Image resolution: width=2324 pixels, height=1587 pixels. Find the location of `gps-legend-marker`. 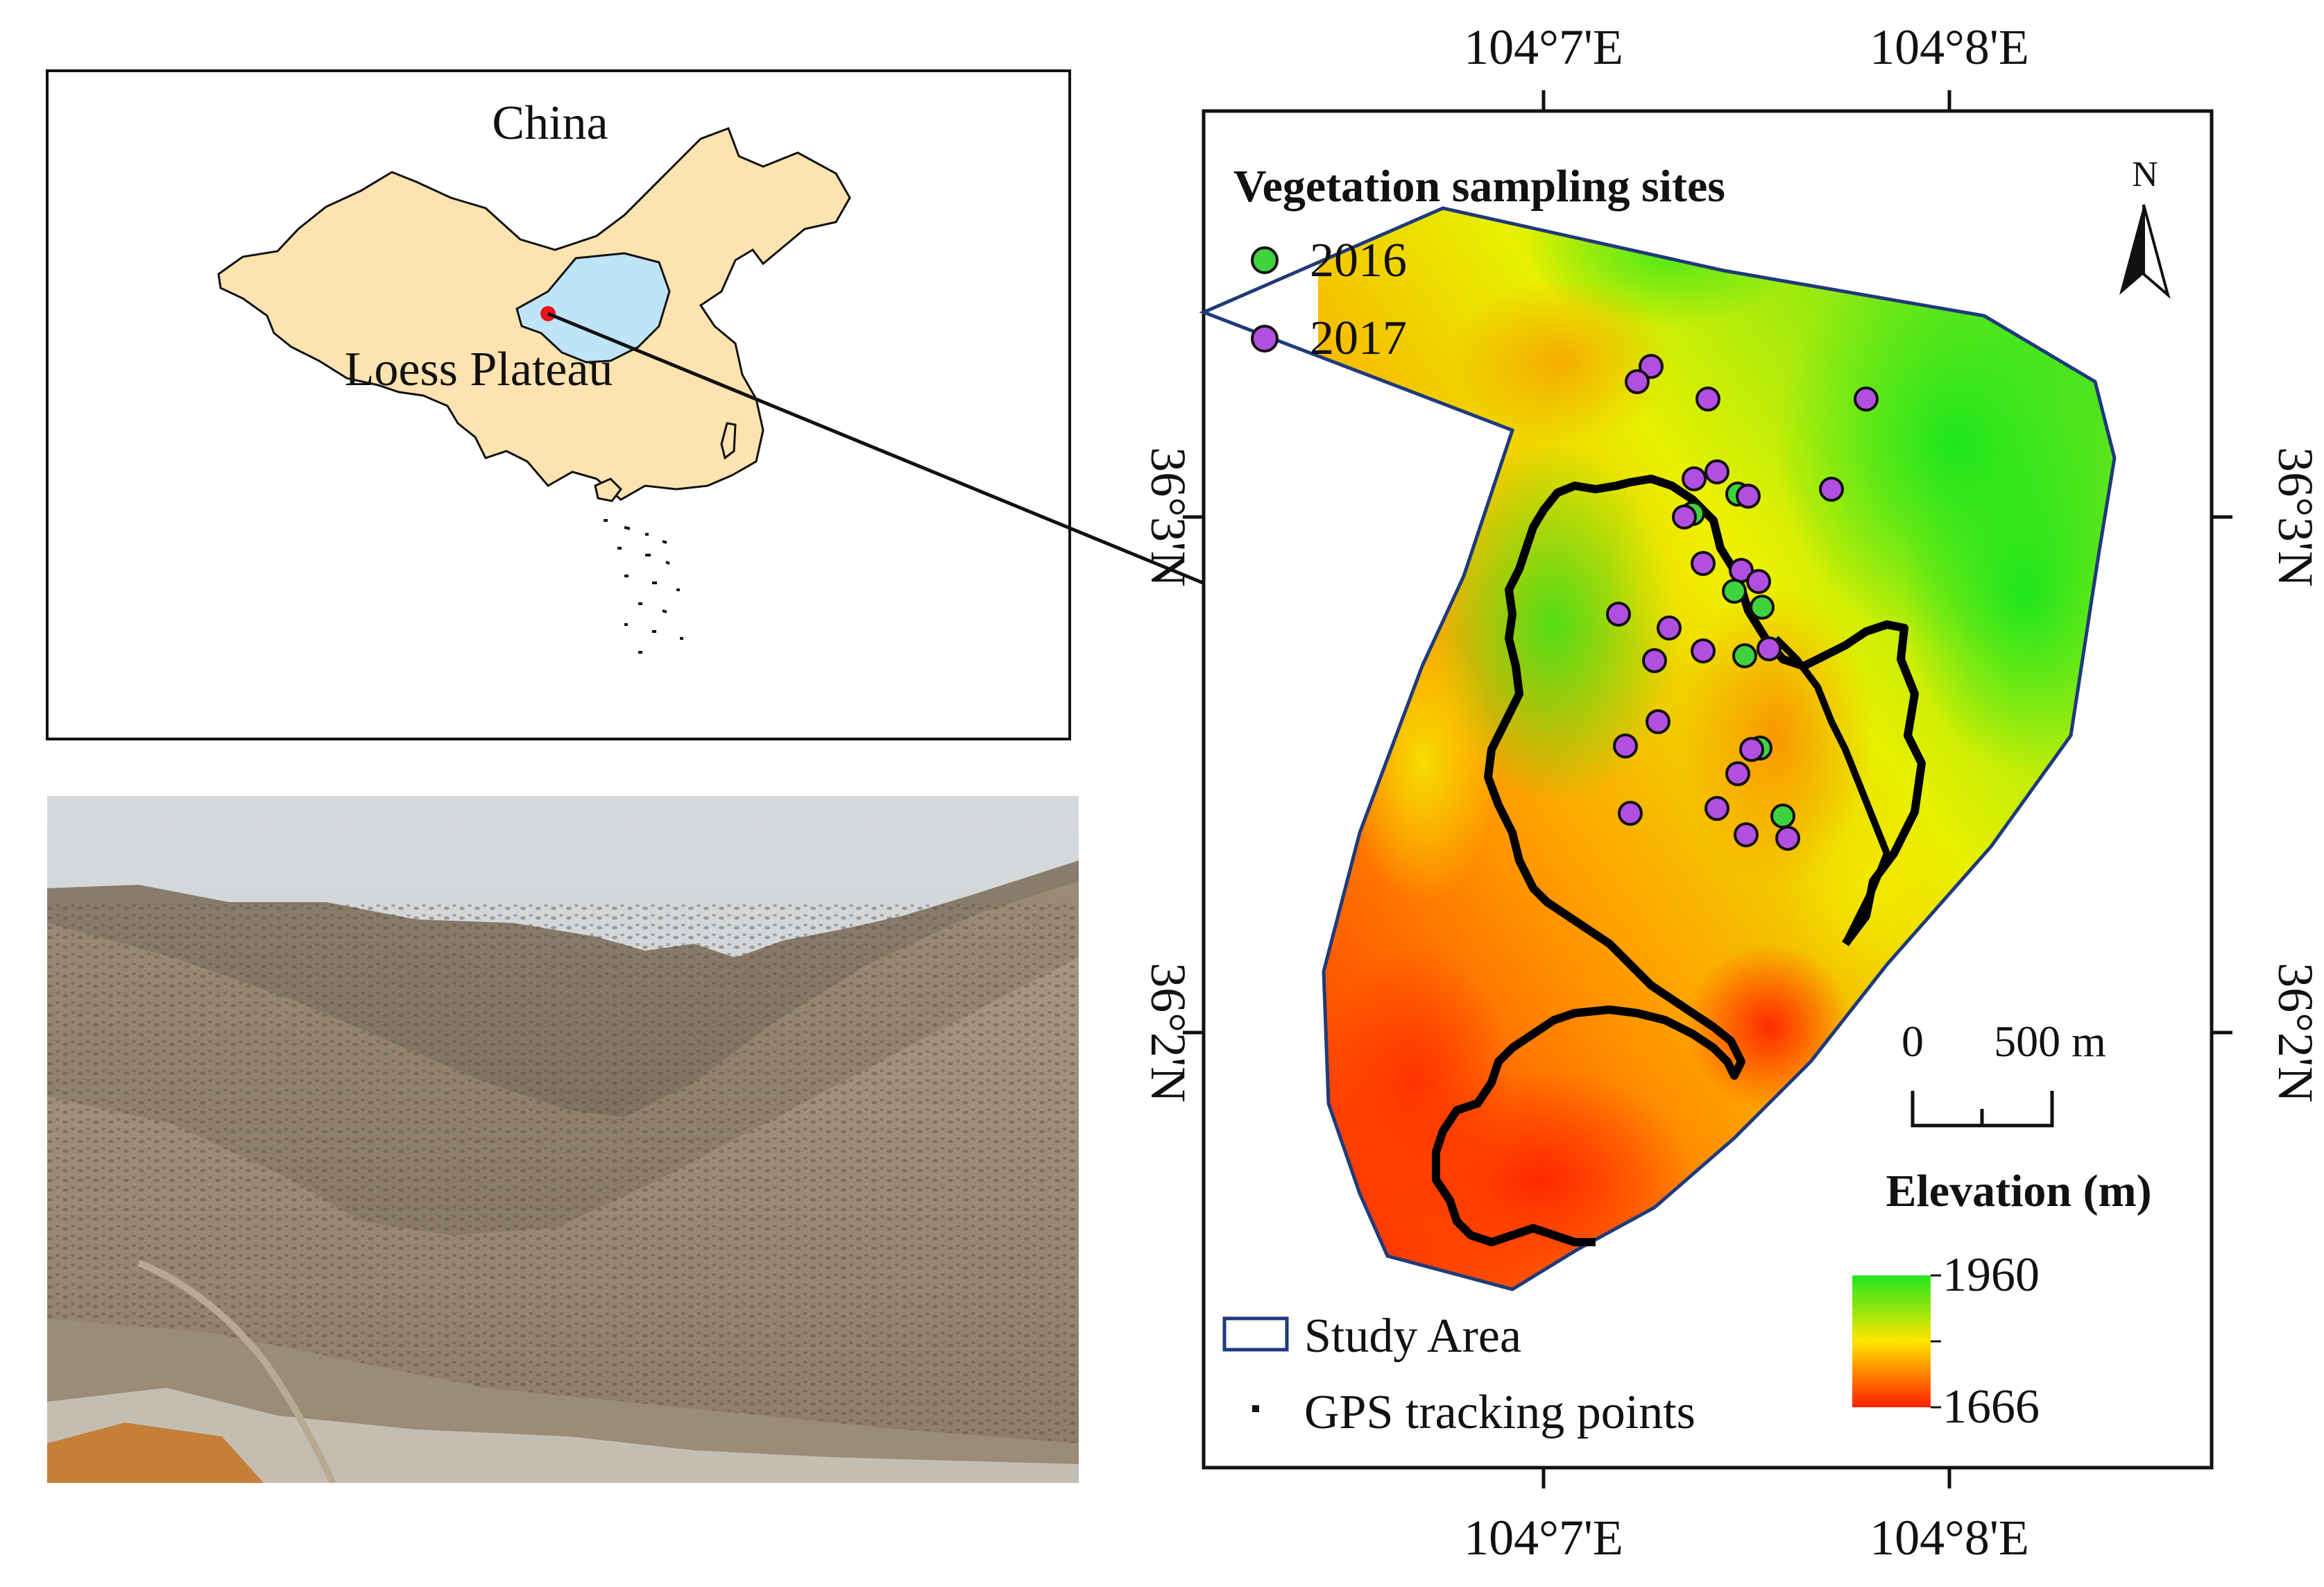

gps-legend-marker is located at coordinates (1255, 1408).